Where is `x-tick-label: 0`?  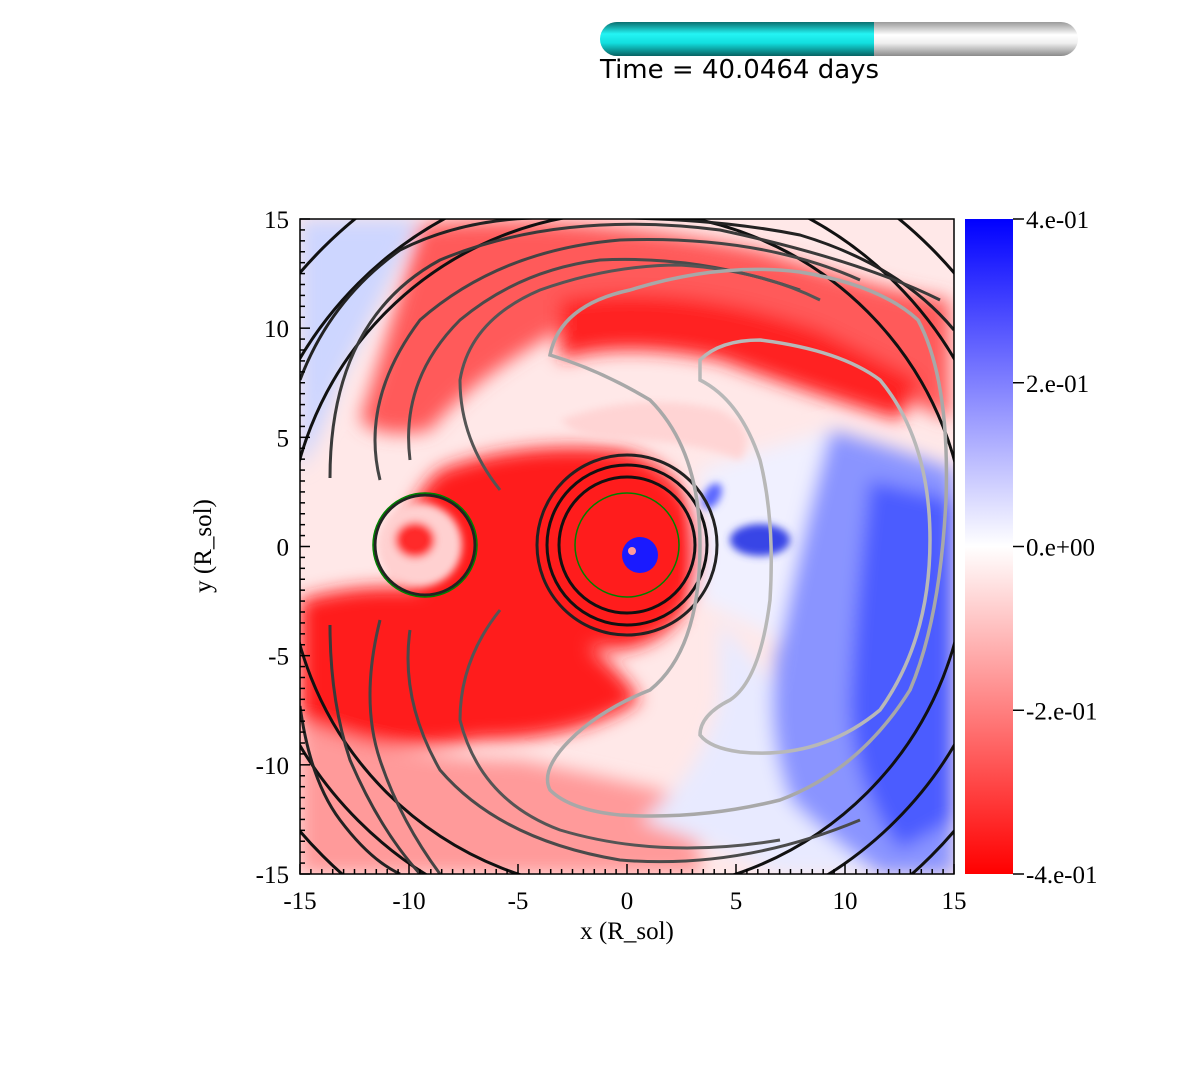
x-tick-label: 0 is located at coordinates (627, 901).